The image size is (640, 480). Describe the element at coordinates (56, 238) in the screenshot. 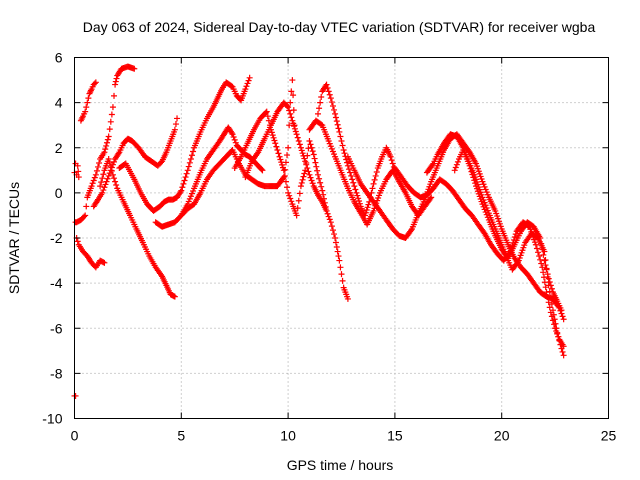

I see `y-tick-label: -2` at that location.